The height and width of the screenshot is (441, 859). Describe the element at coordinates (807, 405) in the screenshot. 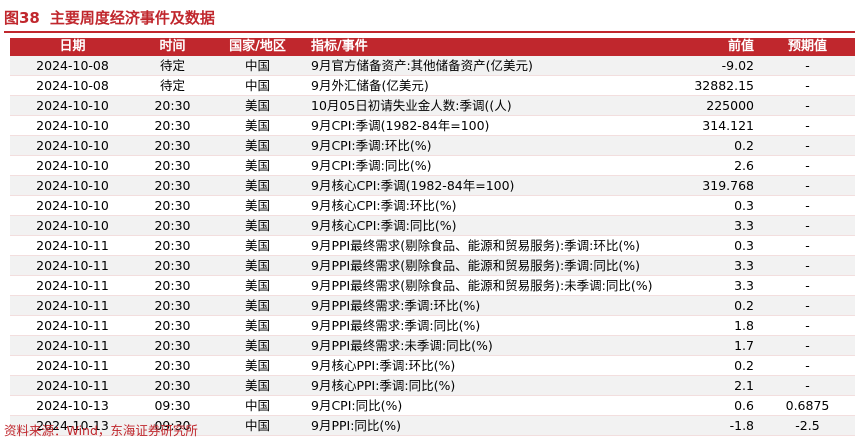

I see `cell-forecast: 0.6875` at that location.